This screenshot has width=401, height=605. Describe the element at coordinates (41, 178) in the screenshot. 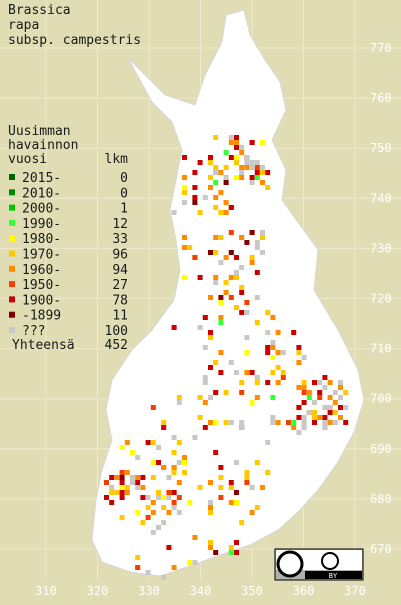

I see `legend-label: 2015-` at that location.